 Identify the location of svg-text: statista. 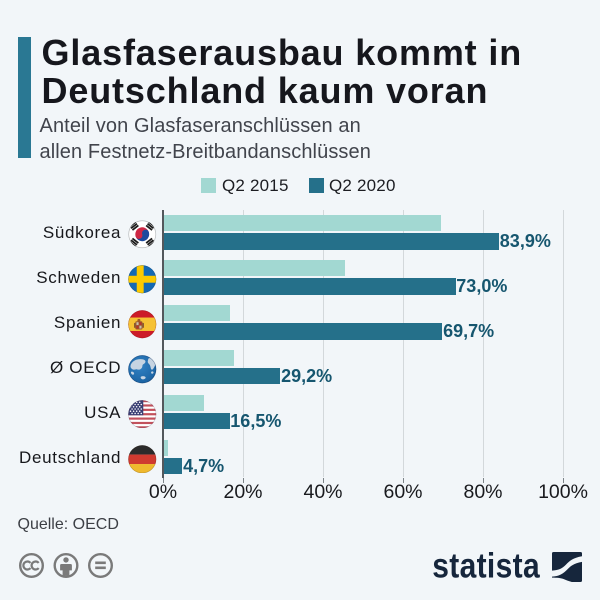
(486, 565).